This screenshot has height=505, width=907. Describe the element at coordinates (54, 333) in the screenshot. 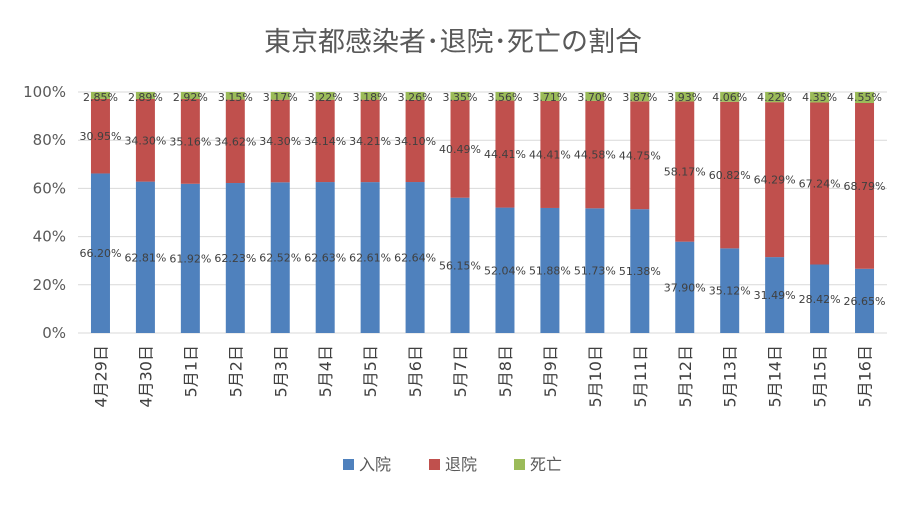

I see `y-tick-label: 0%` at that location.